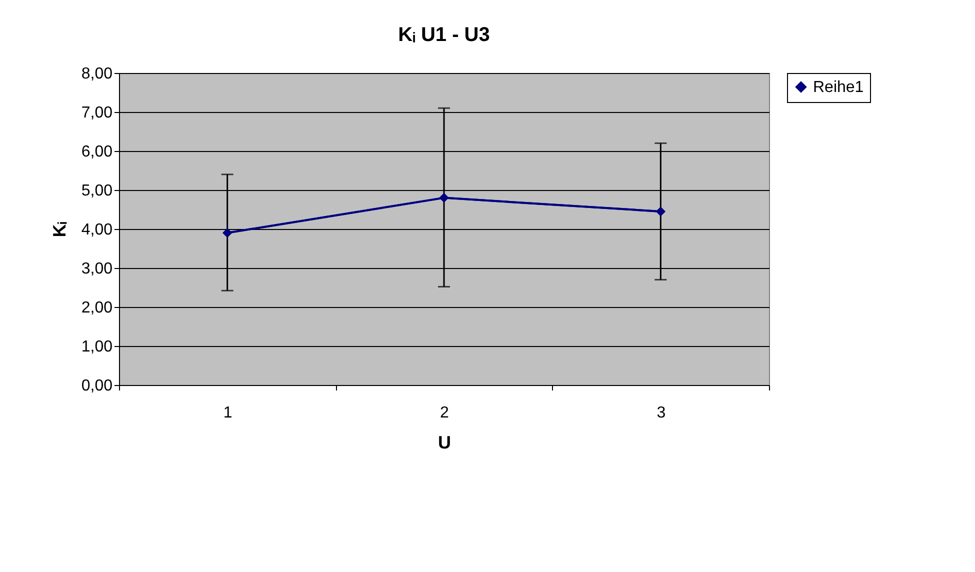  What do you see at coordinates (97, 269) in the screenshot?
I see `y-tick-label: 3,00` at bounding box center [97, 269].